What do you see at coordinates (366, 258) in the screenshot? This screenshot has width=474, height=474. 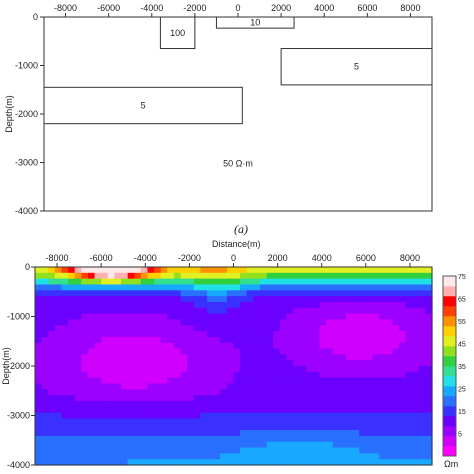 I see `x-tick-label: 6000` at bounding box center [366, 258].